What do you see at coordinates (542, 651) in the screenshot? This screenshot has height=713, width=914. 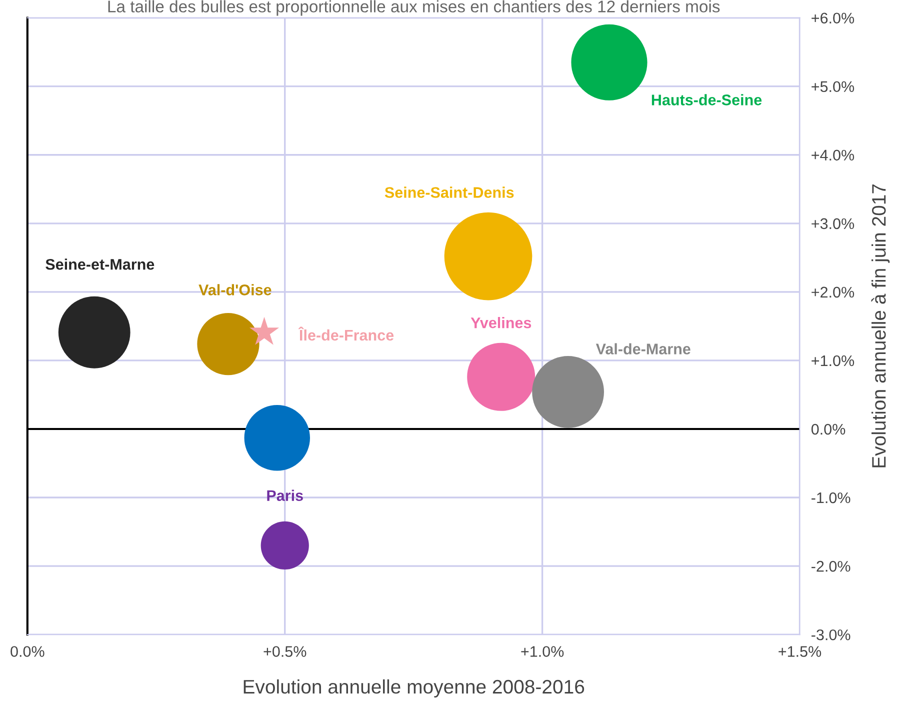 I see `x-tick-label: +1.0%` at bounding box center [542, 651].